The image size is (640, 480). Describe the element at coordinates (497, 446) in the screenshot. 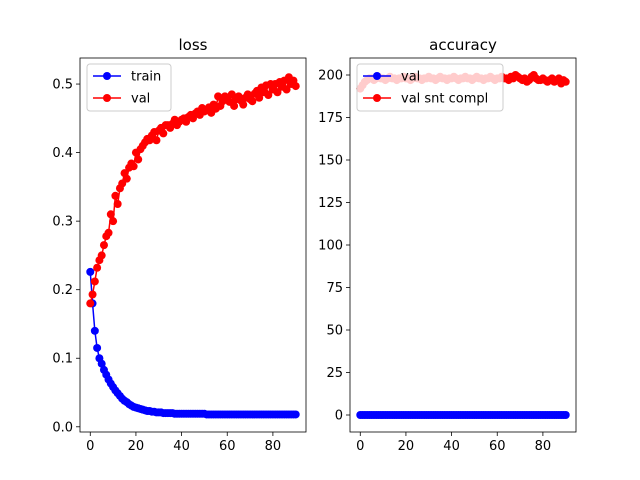

I see `accuracy-x-tick-label: 60` at that location.